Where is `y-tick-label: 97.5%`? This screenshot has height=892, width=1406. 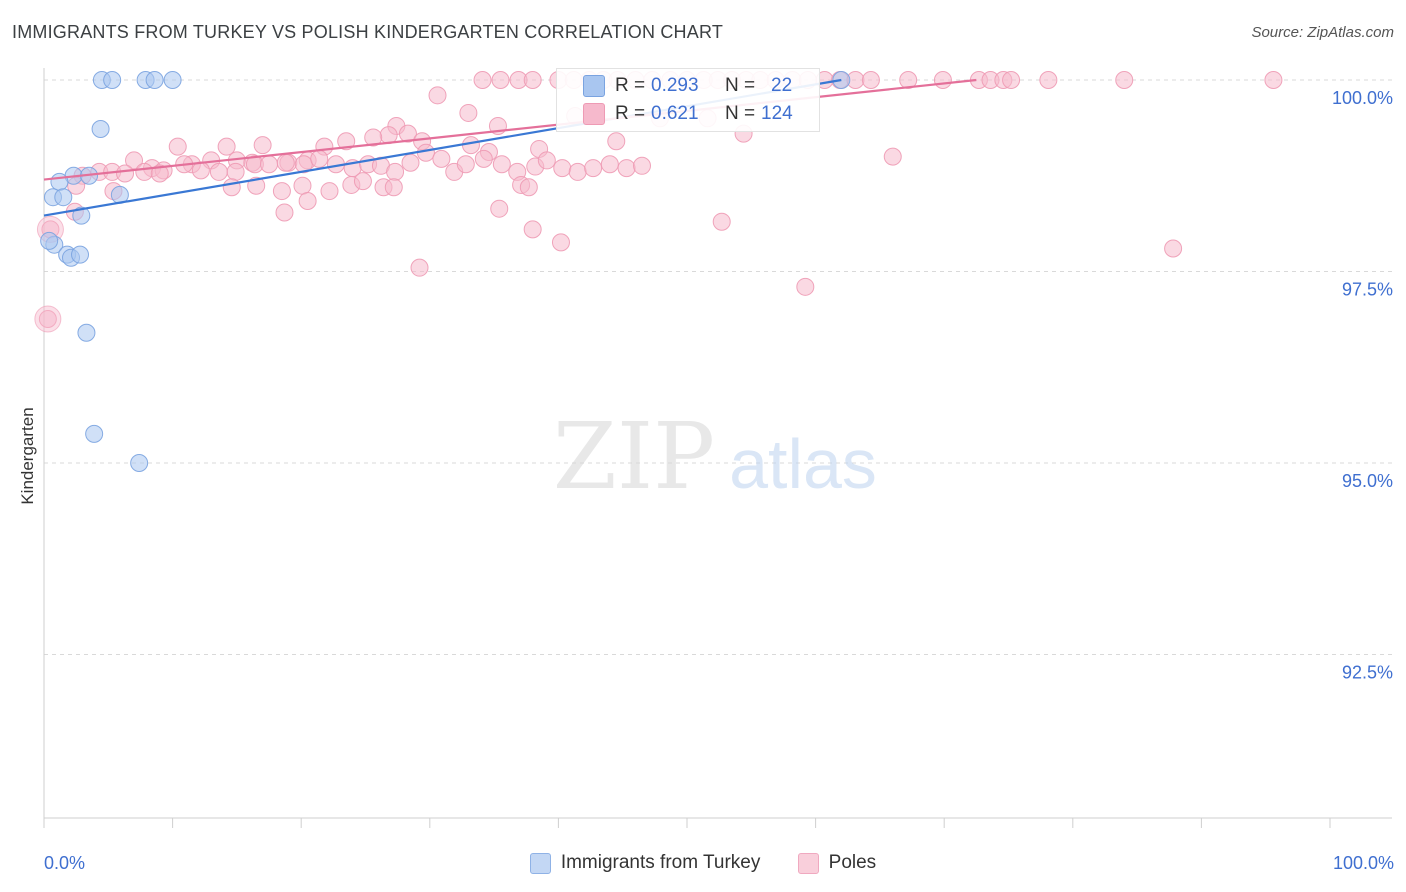 y-tick-label: 97.5% is located at coordinates (1367, 290).